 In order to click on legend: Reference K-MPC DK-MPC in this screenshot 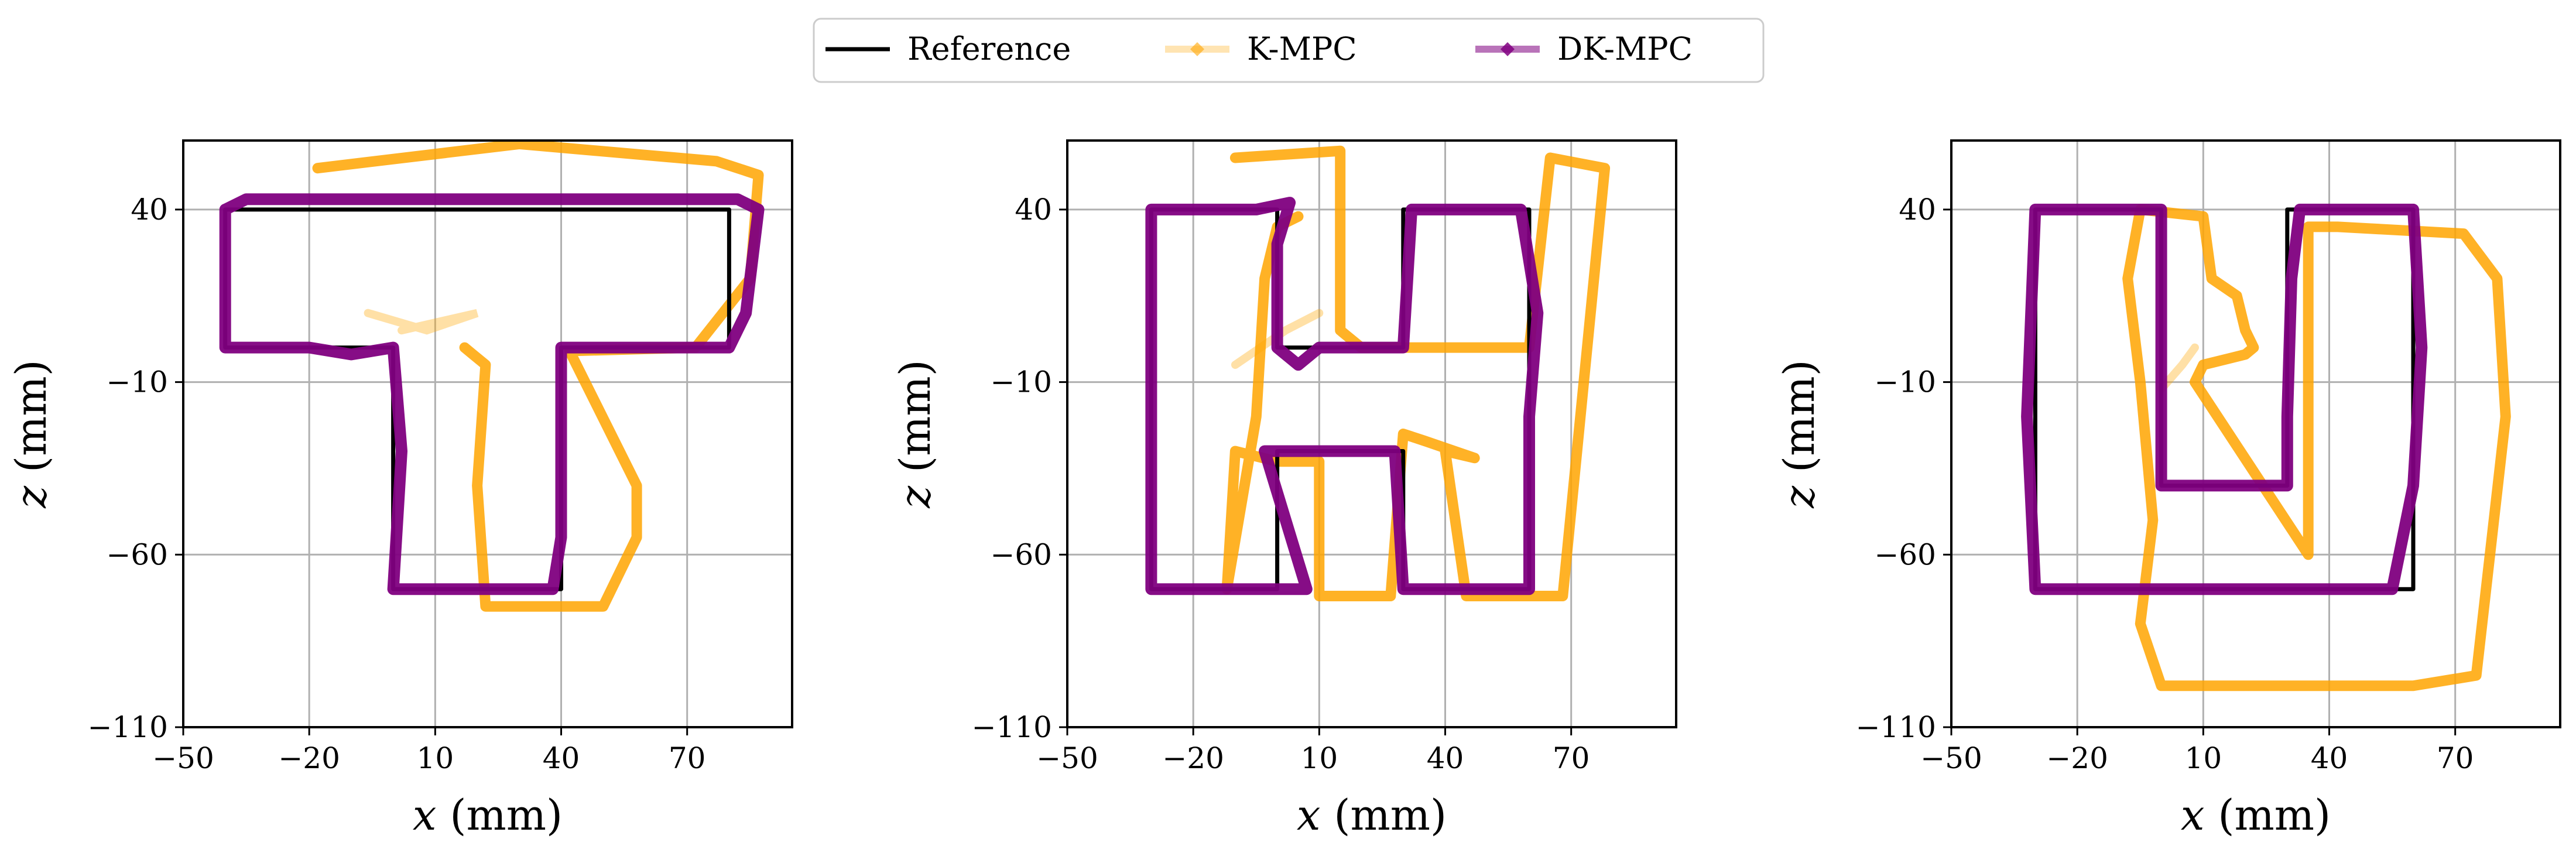, I will do `click(1289, 50)`.